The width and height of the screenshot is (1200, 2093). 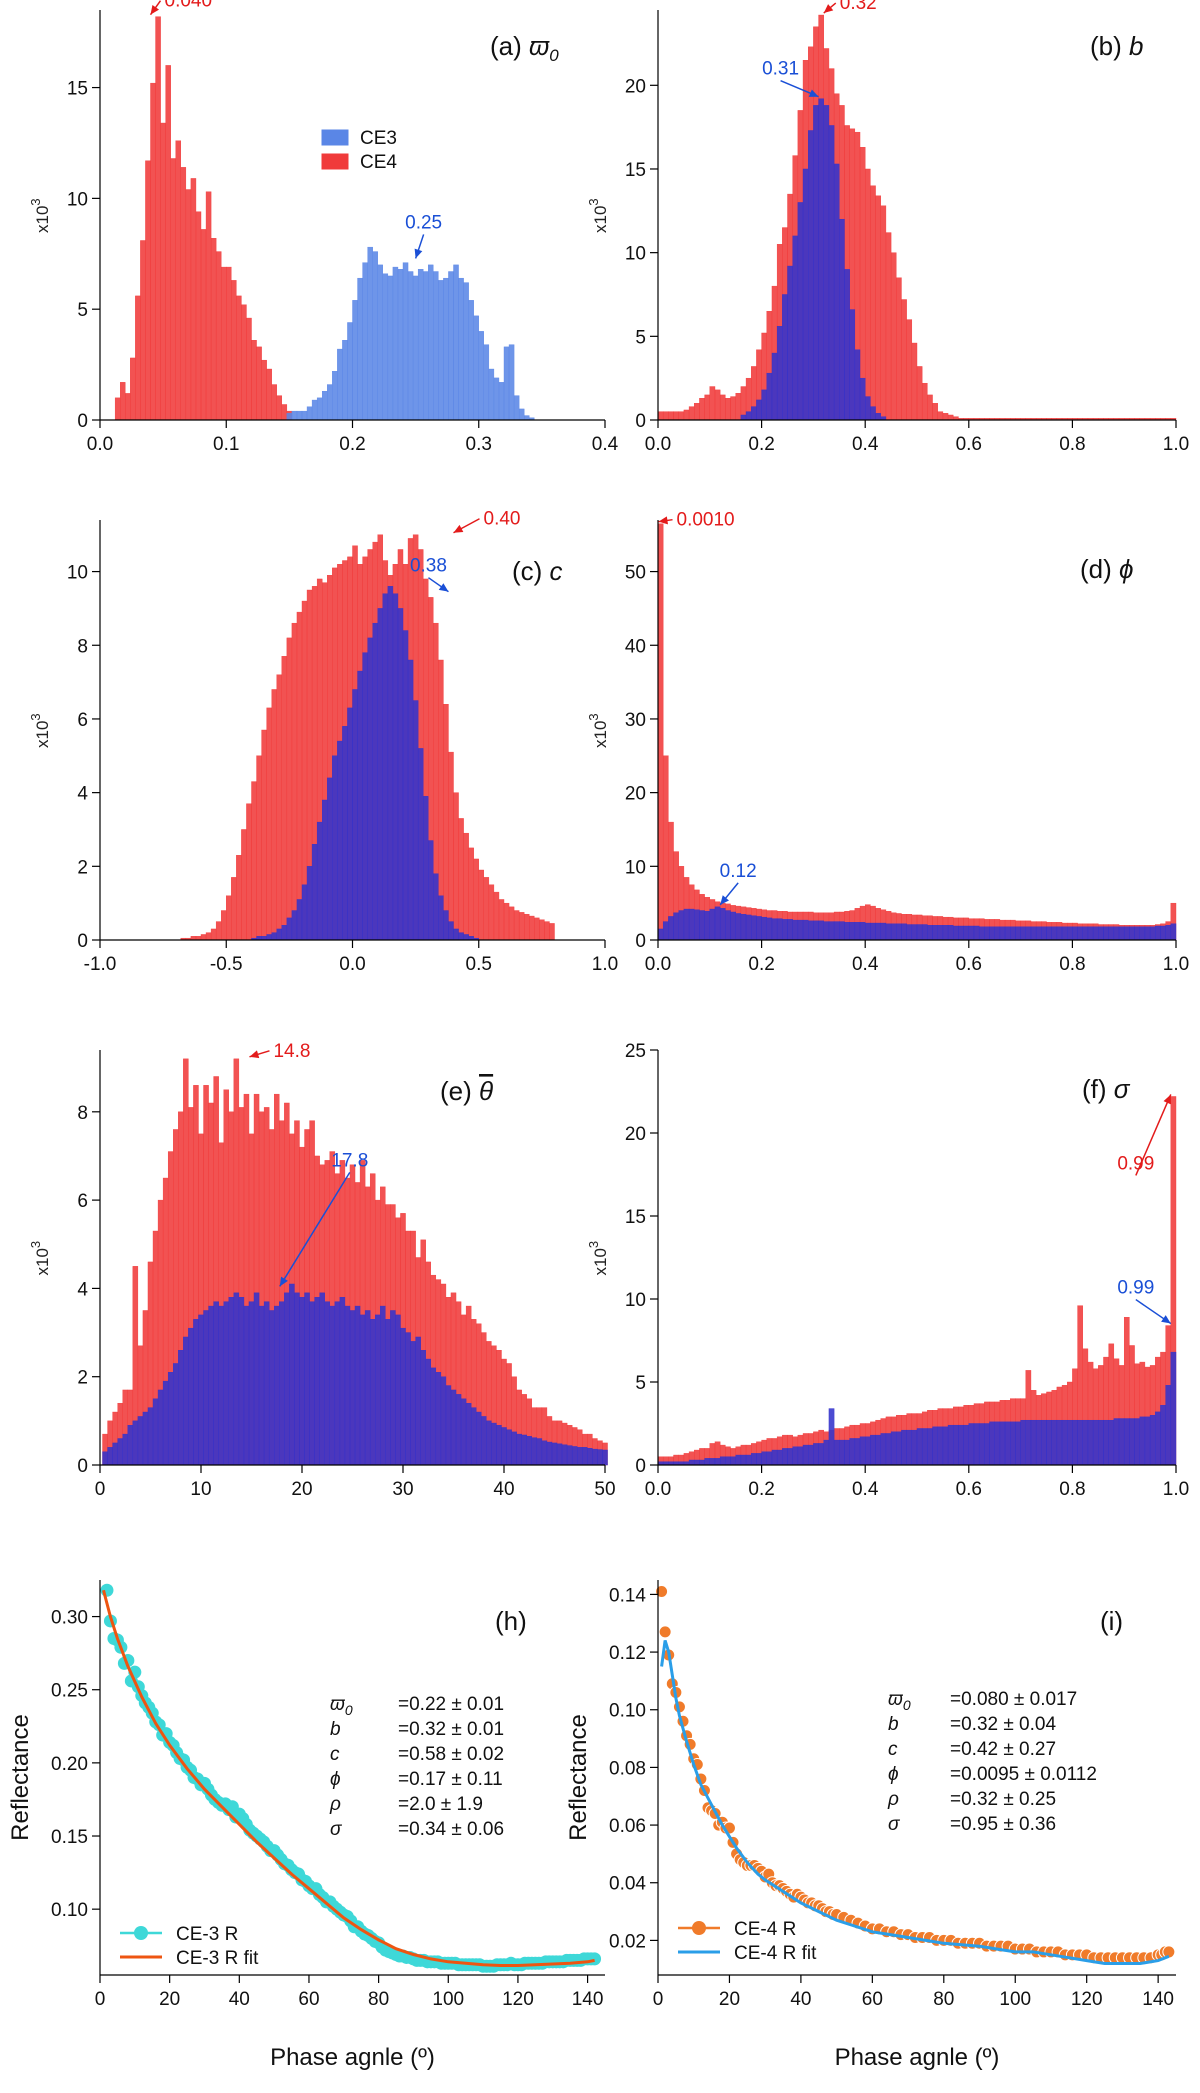 What do you see at coordinates (1166, 1319) in the screenshot?
I see `annotation-arrowhead` at bounding box center [1166, 1319].